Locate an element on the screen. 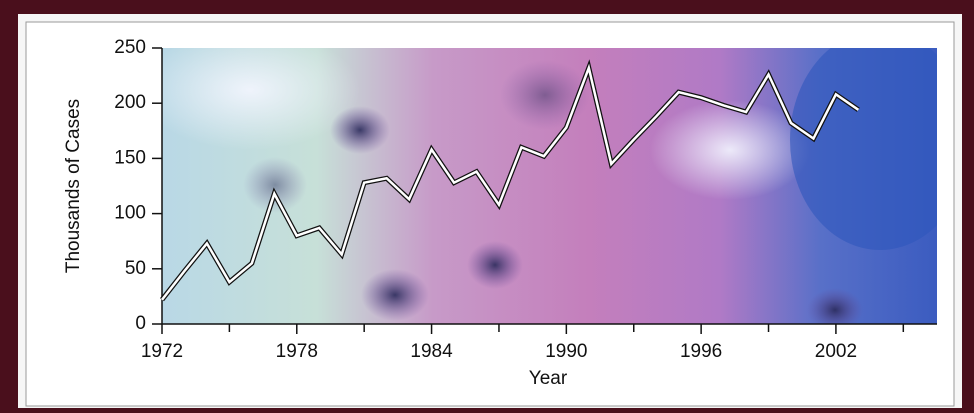  x-tick-label: 1978 is located at coordinates (297, 351).